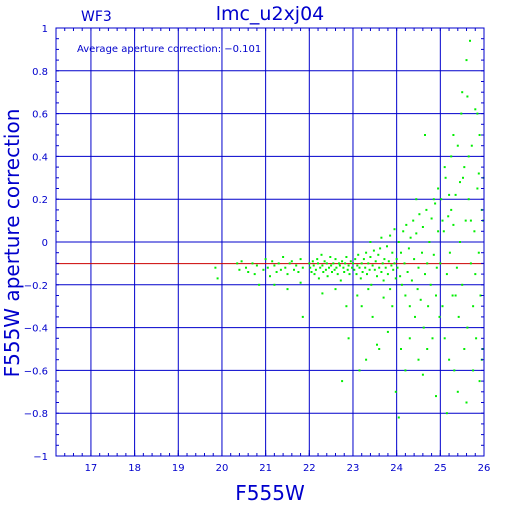  What do you see at coordinates (169, 49) in the screenshot?
I see `average-annotation: Average aperture correction: −0.101` at bounding box center [169, 49].